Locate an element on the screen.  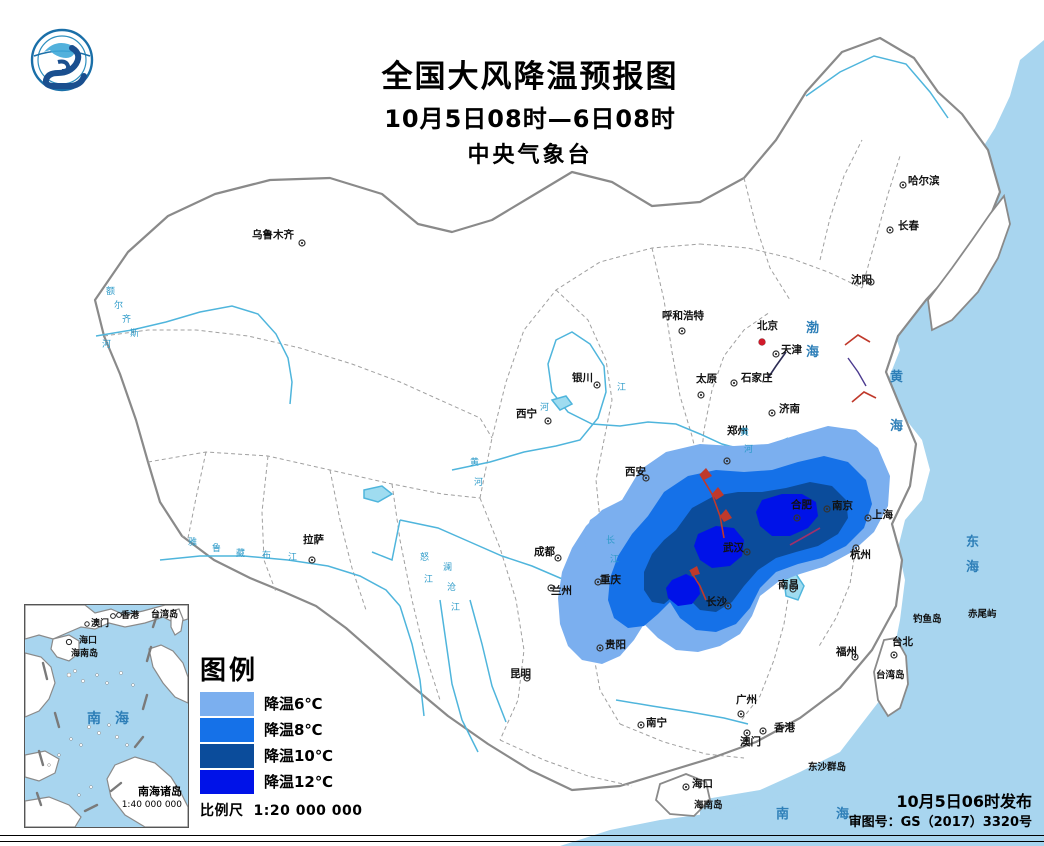
river-label-15: 黄 is located at coordinates (474, 462).